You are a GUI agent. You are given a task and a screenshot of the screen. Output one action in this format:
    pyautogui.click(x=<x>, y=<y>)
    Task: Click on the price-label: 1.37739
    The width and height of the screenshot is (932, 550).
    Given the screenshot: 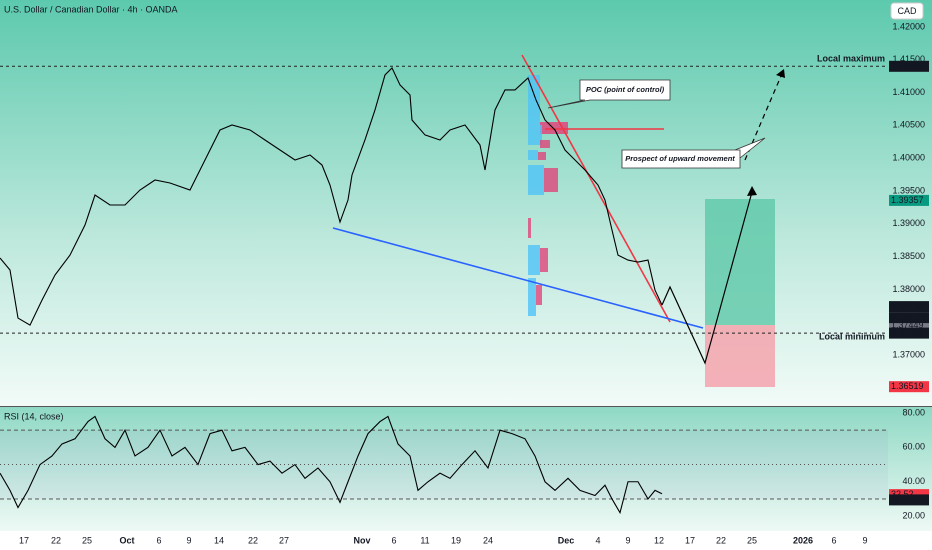 What is the action you would take?
    pyautogui.click(x=907, y=306)
    